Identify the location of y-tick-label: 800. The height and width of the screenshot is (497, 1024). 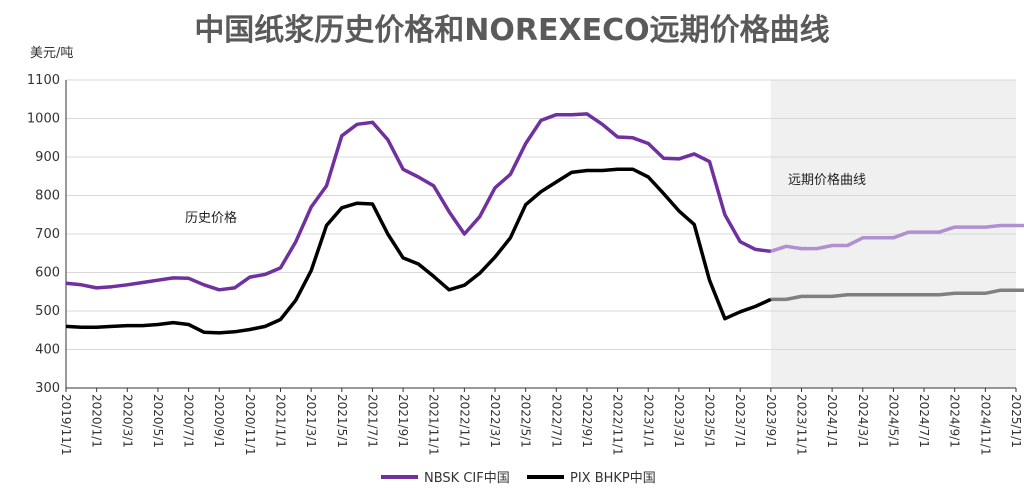
(47, 196).